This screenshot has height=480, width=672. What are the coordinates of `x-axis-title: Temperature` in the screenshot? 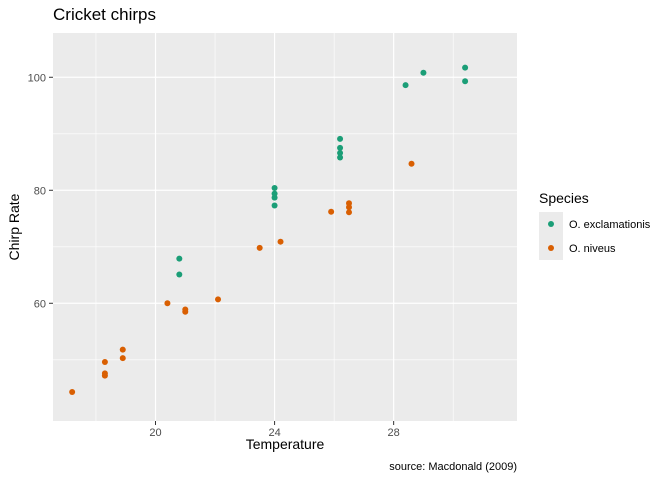 It's located at (285, 444).